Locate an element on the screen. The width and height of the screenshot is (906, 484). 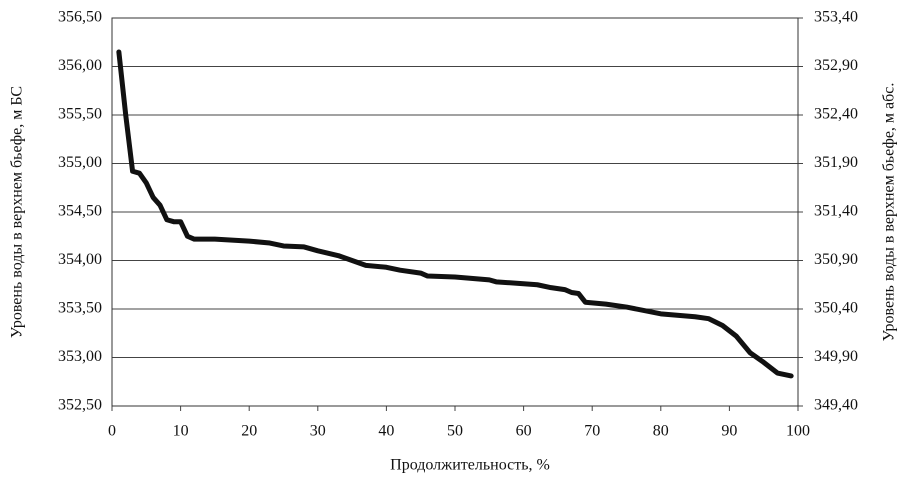
x-axis-label: Продолжительность, % is located at coordinates (470, 465).